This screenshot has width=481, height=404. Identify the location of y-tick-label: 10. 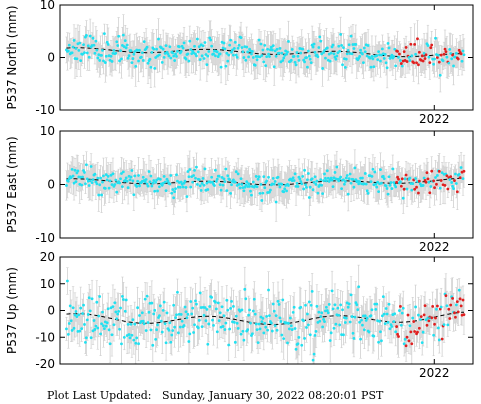
(47, 131).